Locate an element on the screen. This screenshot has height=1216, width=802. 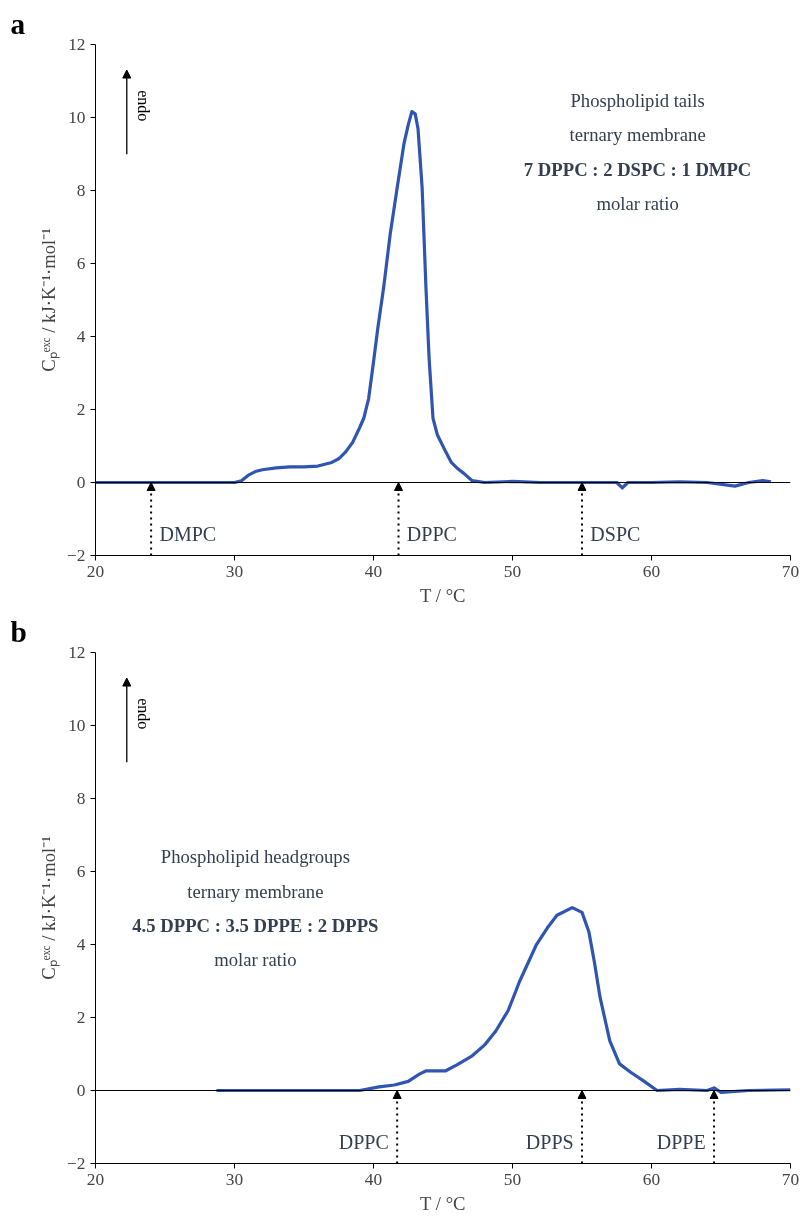
annotation: 7 DPPC : 2 DSPC : 1 DMPC is located at coordinates (637, 169).